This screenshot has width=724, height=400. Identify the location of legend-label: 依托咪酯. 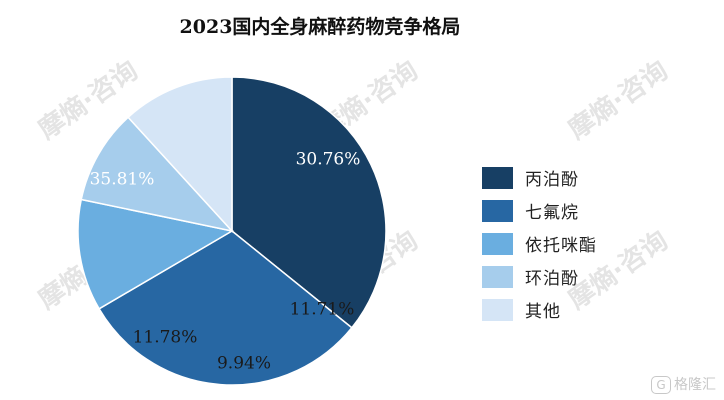
(561, 246).